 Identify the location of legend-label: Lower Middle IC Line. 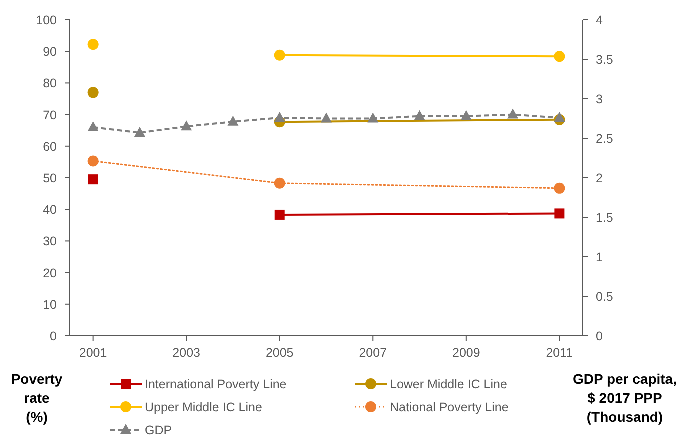
(449, 385).